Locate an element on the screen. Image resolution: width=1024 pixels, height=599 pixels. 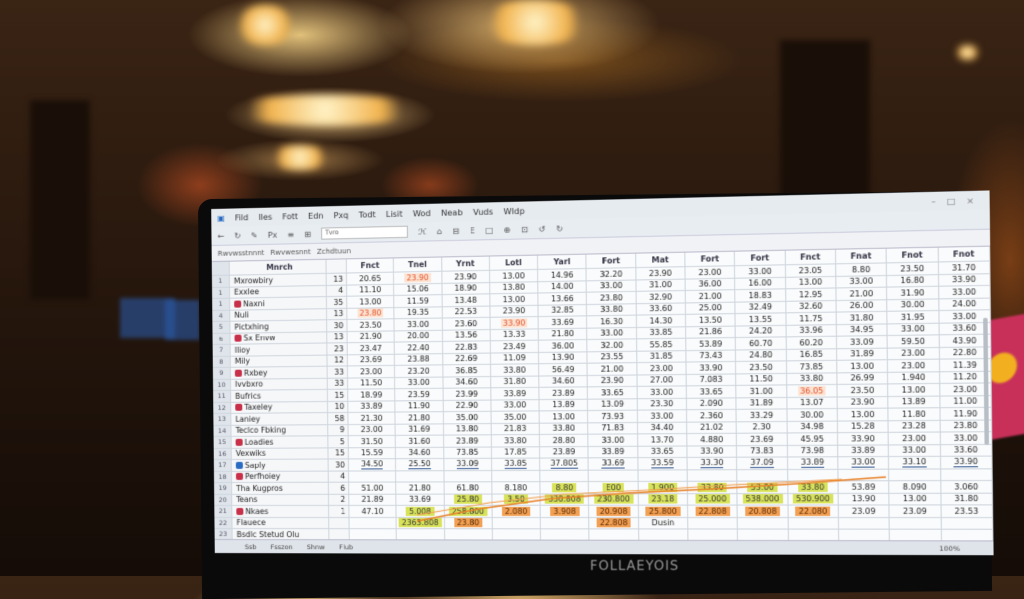
laptop-brand-logo: FOLLAEYOIS is located at coordinates (635, 566).